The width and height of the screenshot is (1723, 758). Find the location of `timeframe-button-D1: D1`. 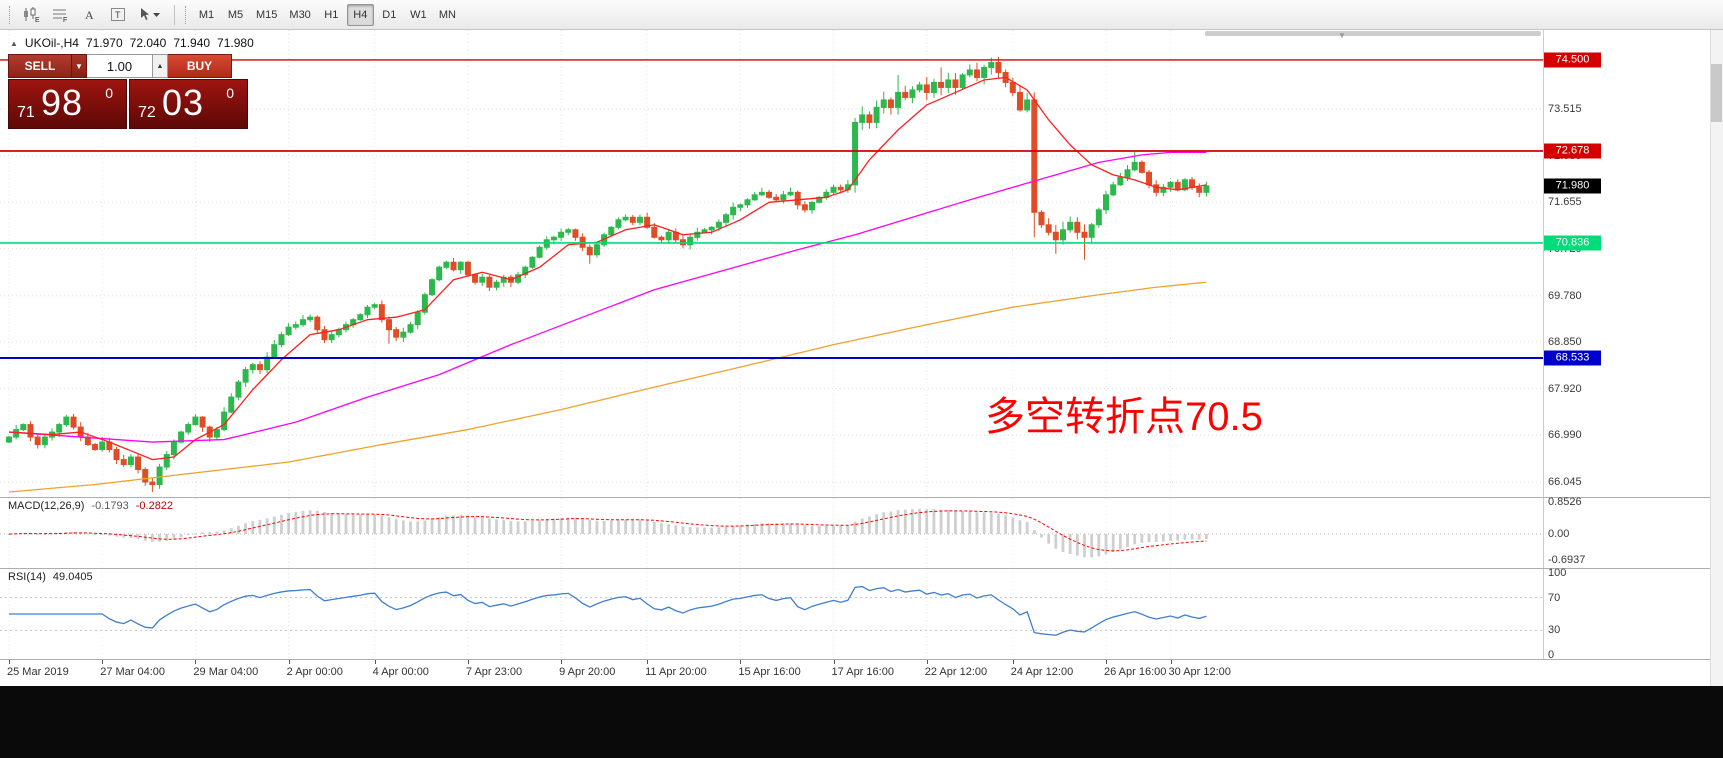

timeframe-button-D1: D1 is located at coordinates (389, 14).